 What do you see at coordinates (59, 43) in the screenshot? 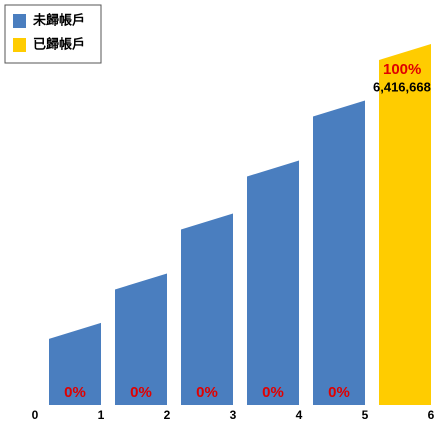
I see `legend-label: 已歸帳戶` at bounding box center [59, 43].